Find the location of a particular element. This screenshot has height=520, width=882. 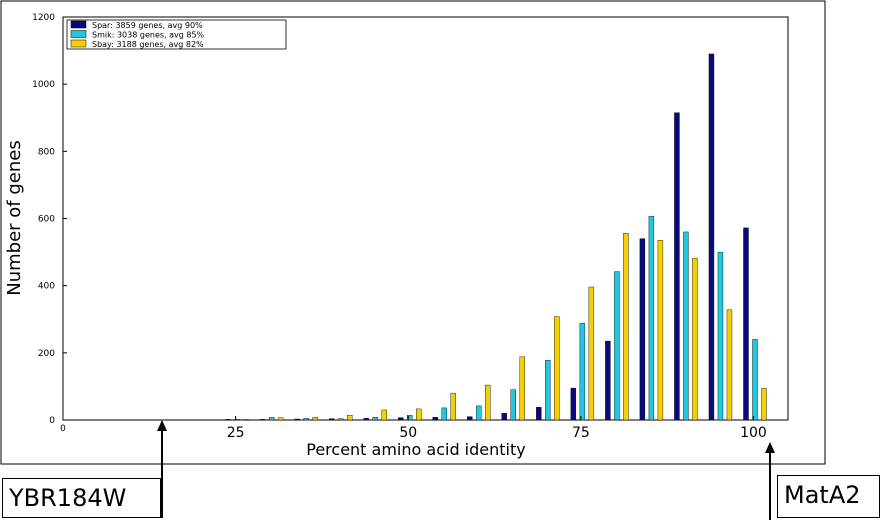

y-axis: 0 200 400 600 800 1000 1200 is located at coordinates (49, 219).